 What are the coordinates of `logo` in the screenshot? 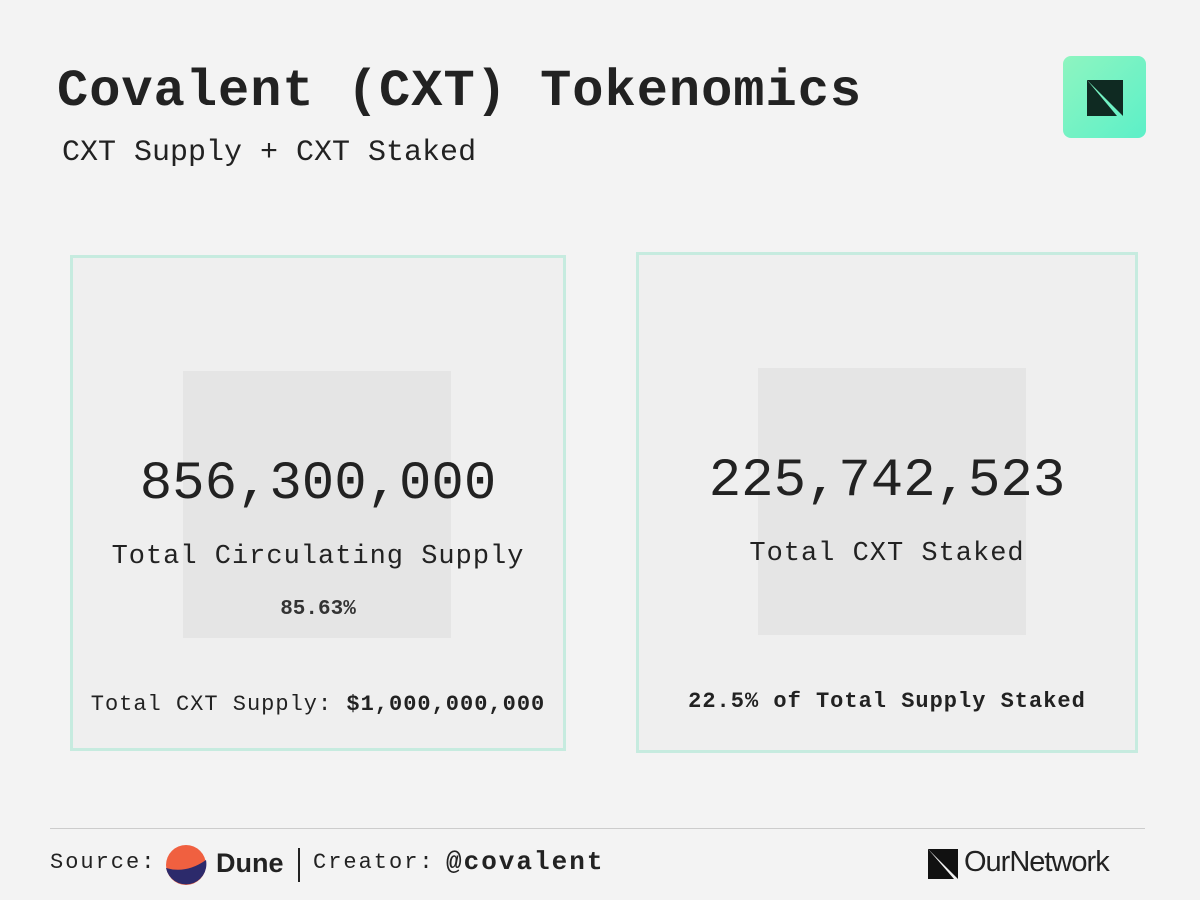 It's located at (1104, 97).